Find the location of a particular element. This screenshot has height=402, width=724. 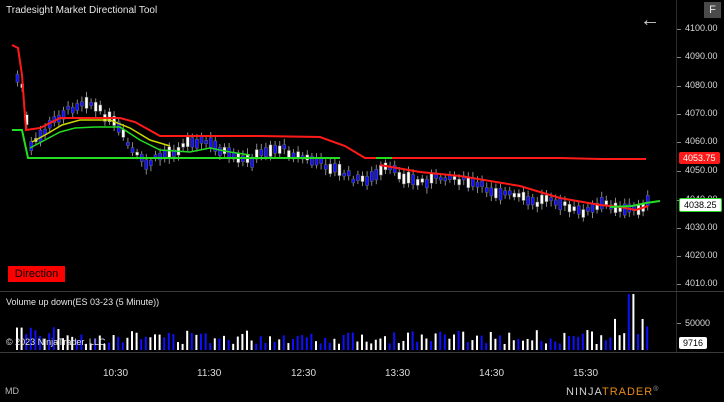

price-tick: 4020.00 is located at coordinates (701, 255).